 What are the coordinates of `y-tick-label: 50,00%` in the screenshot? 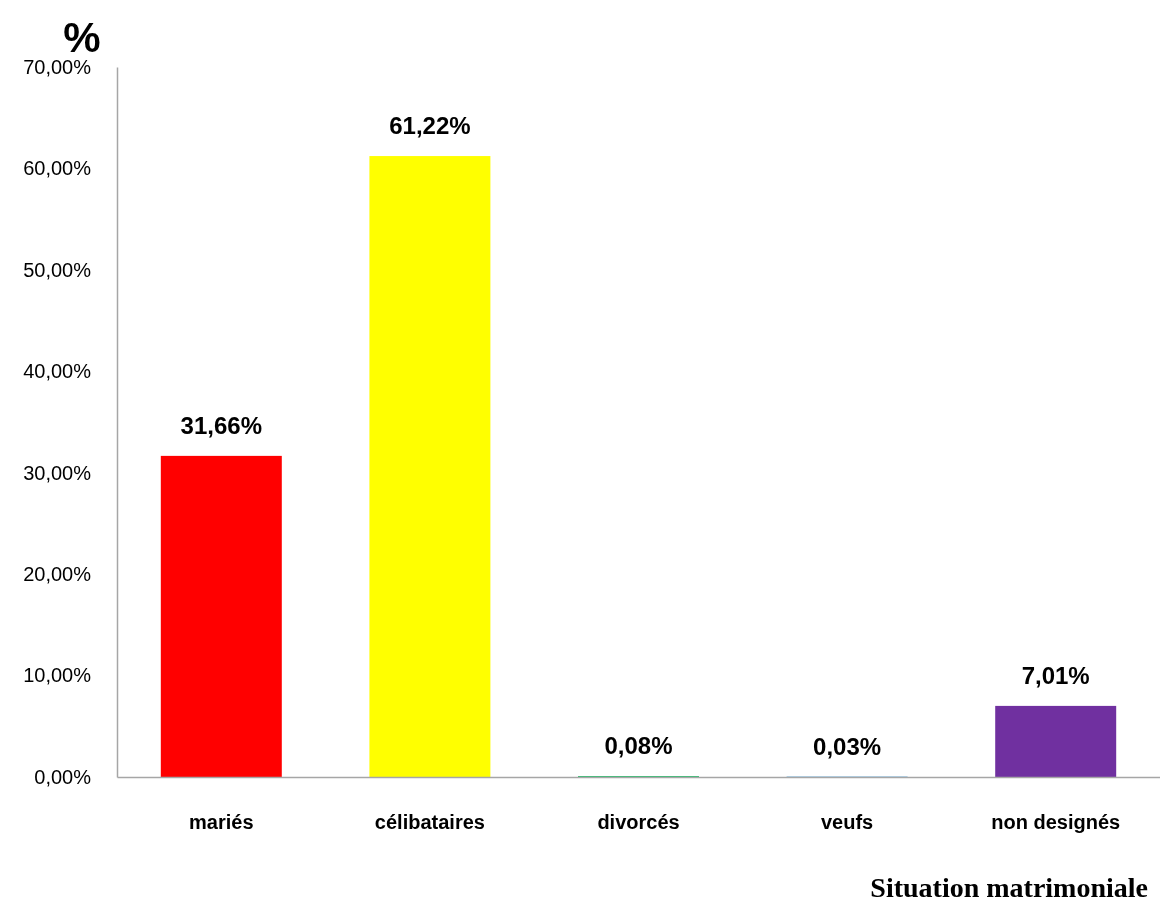 It's located at (57, 269).